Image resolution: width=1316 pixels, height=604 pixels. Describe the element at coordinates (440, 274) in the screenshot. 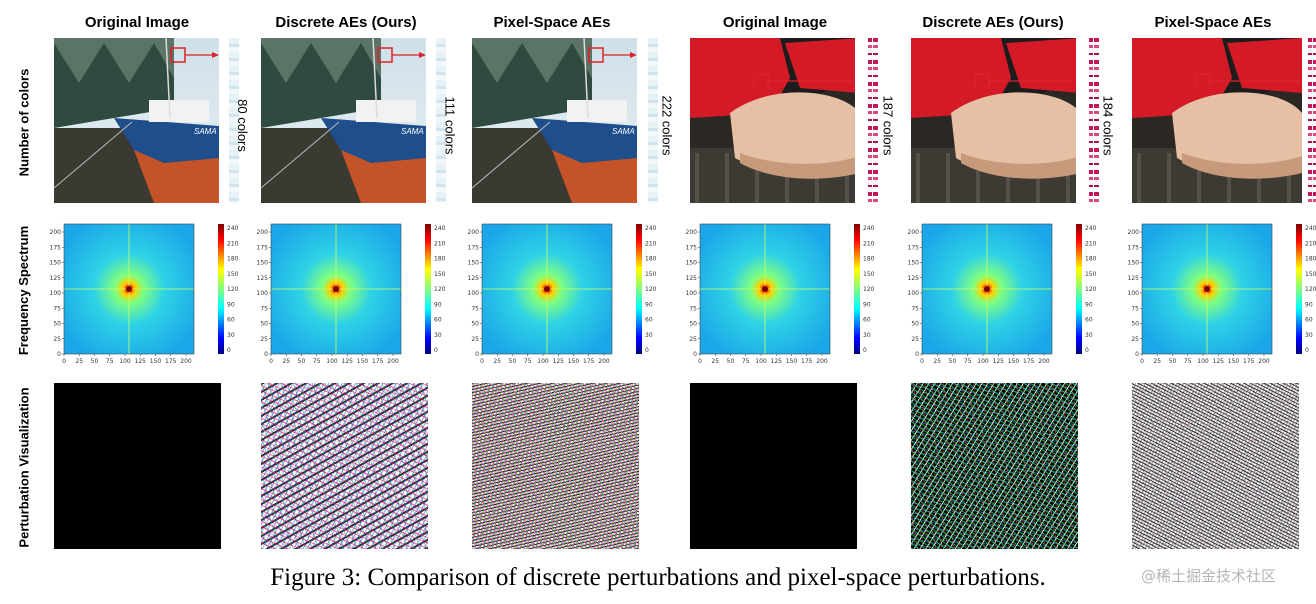

I see `colorbar-tick-label: 150` at that location.